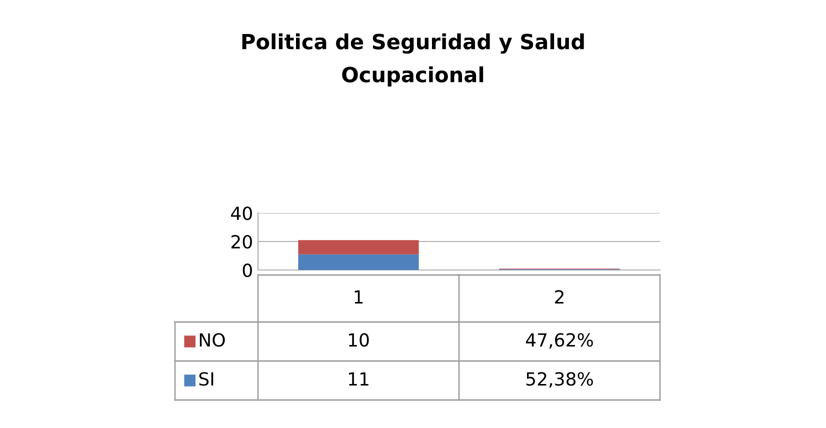 The height and width of the screenshot is (428, 826). Describe the element at coordinates (358, 379) in the screenshot. I see `data-label: 11` at that location.